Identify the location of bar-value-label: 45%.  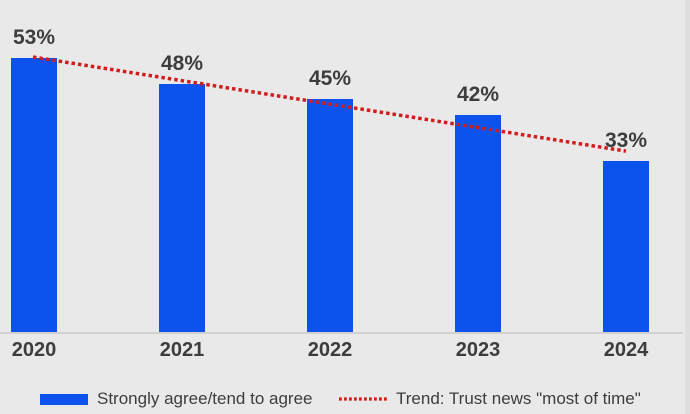
(330, 79).